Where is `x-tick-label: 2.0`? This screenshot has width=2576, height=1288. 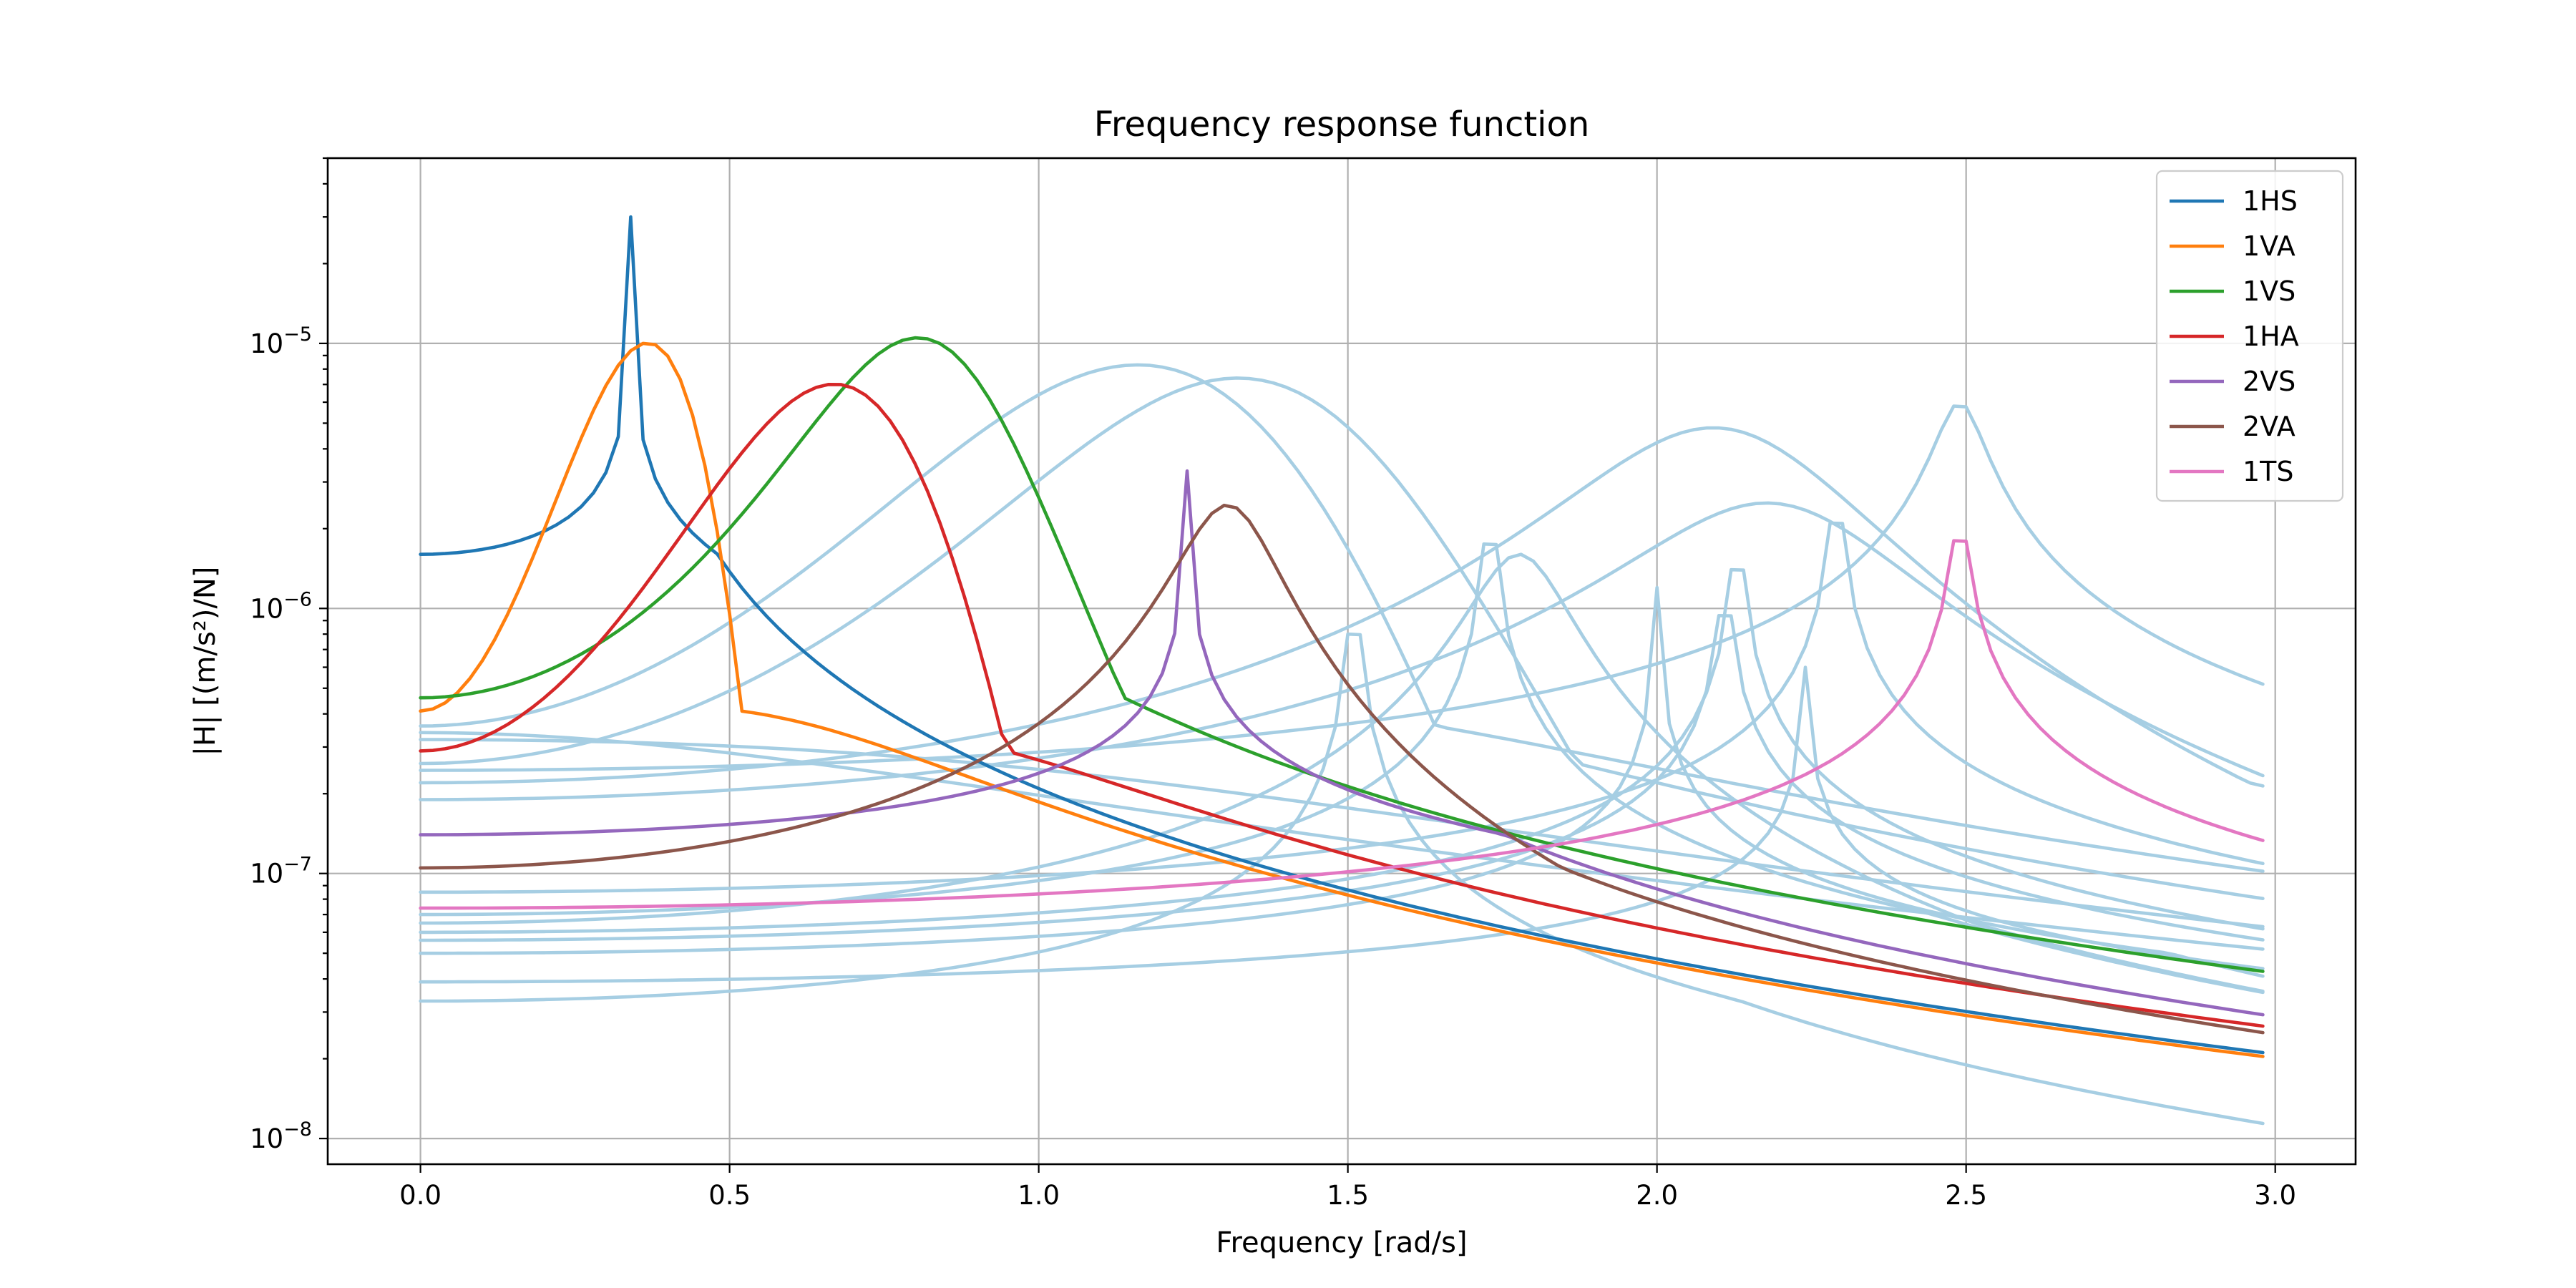 x-tick-label: 2.0 is located at coordinates (1657, 1195).